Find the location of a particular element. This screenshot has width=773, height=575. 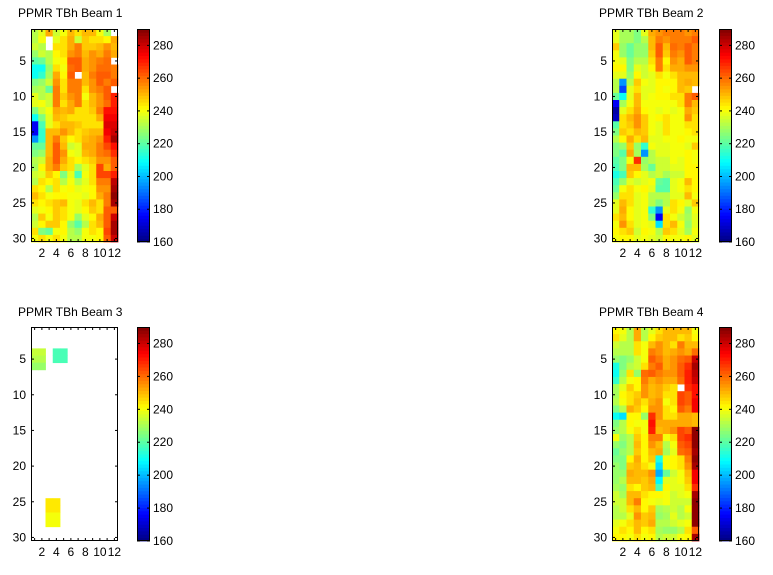

colorbar-tick-label: 200 is located at coordinates (745, 176).